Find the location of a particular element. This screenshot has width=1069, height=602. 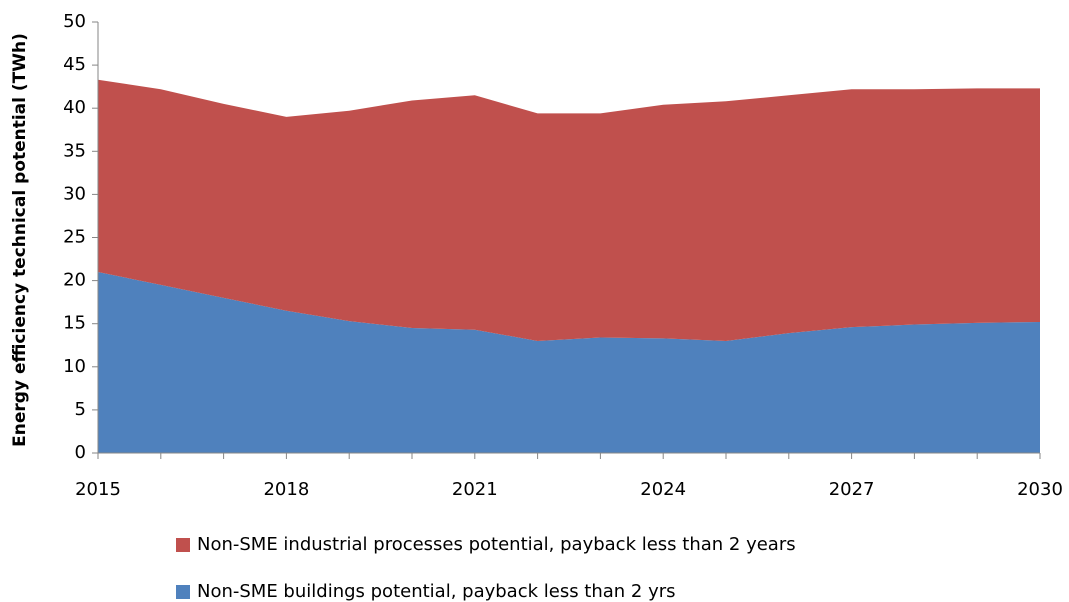

x-tick-label: 2024 is located at coordinates (663, 489).